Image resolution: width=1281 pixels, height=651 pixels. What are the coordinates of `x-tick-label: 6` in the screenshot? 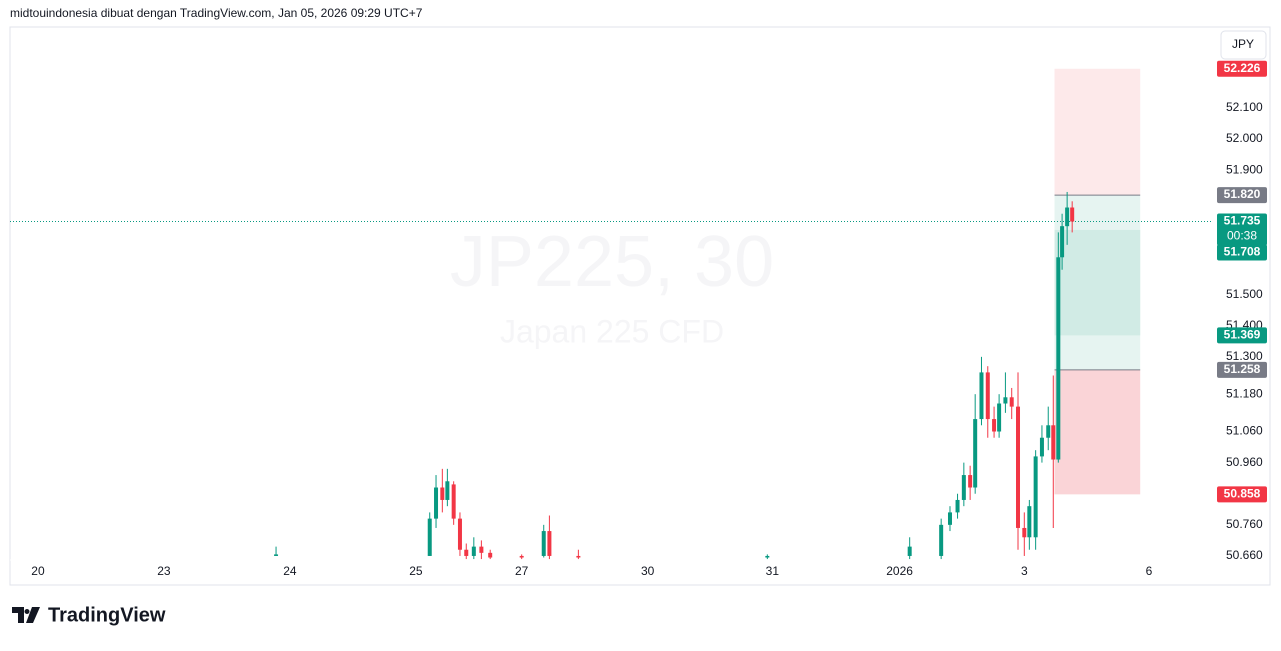 It's located at (1149, 571).